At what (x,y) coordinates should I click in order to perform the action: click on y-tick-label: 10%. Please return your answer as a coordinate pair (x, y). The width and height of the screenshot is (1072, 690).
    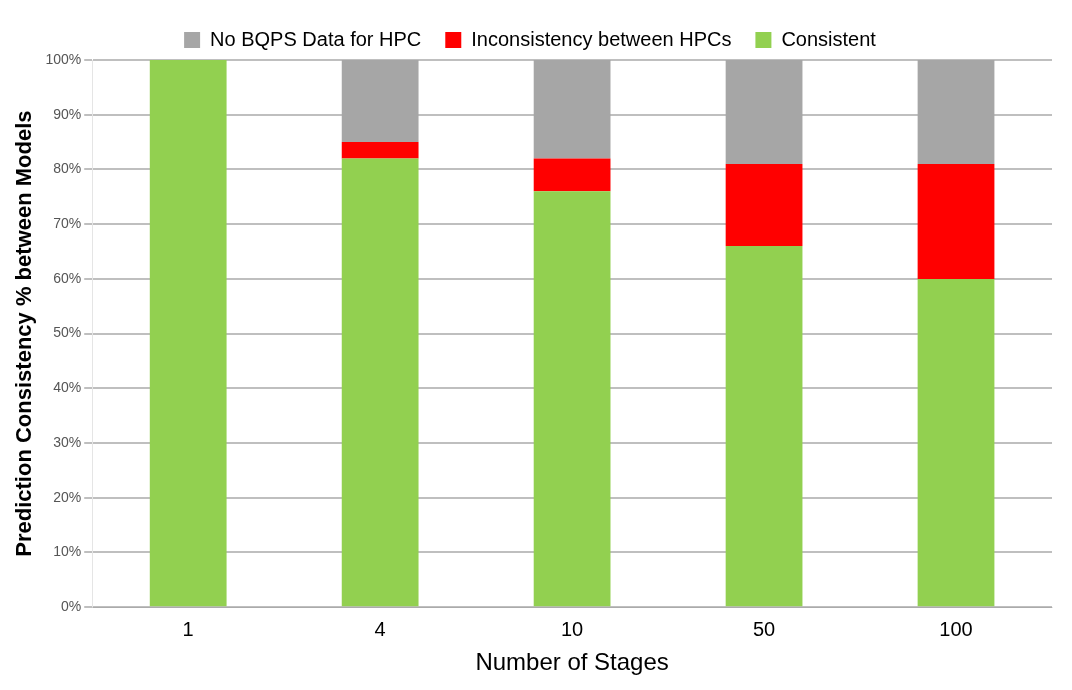
    Looking at the image, I should click on (67, 551).